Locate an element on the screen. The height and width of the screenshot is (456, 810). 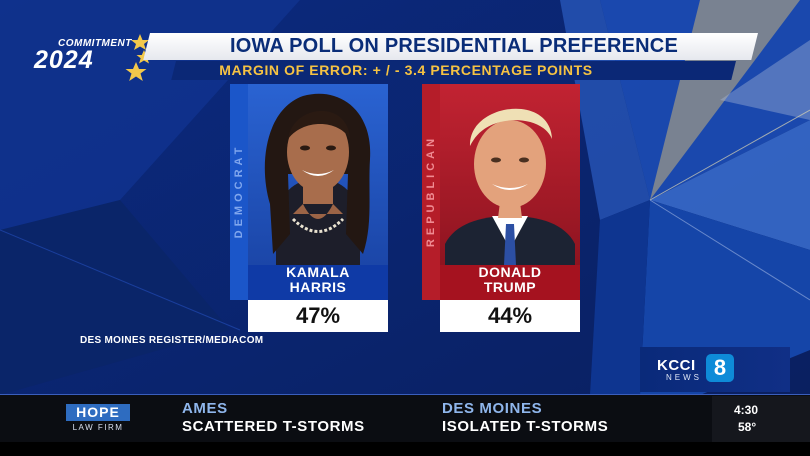
last-name: HARRIS is located at coordinates (318, 287).